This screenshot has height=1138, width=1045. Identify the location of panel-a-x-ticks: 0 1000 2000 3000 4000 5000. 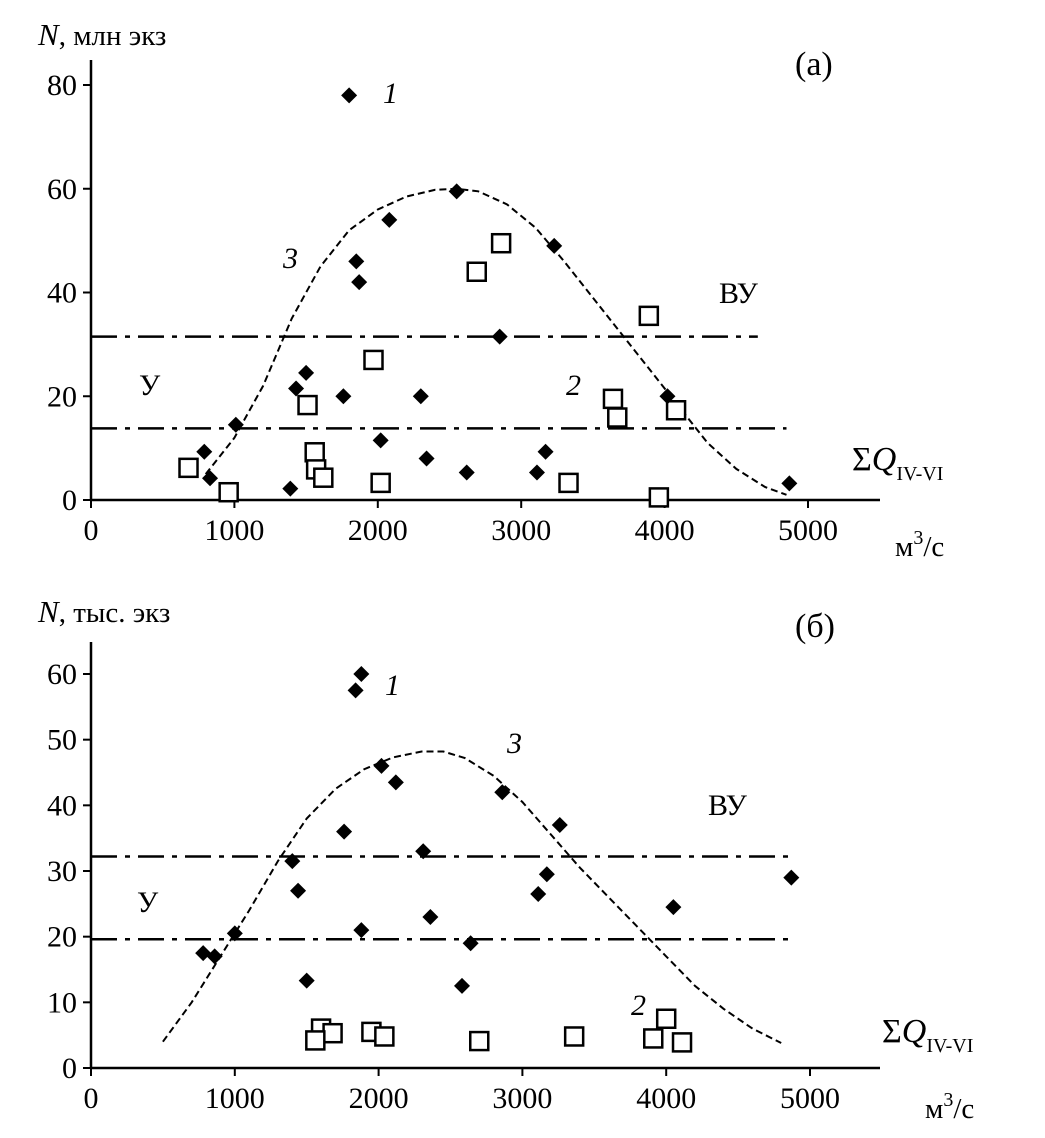
(461, 523).